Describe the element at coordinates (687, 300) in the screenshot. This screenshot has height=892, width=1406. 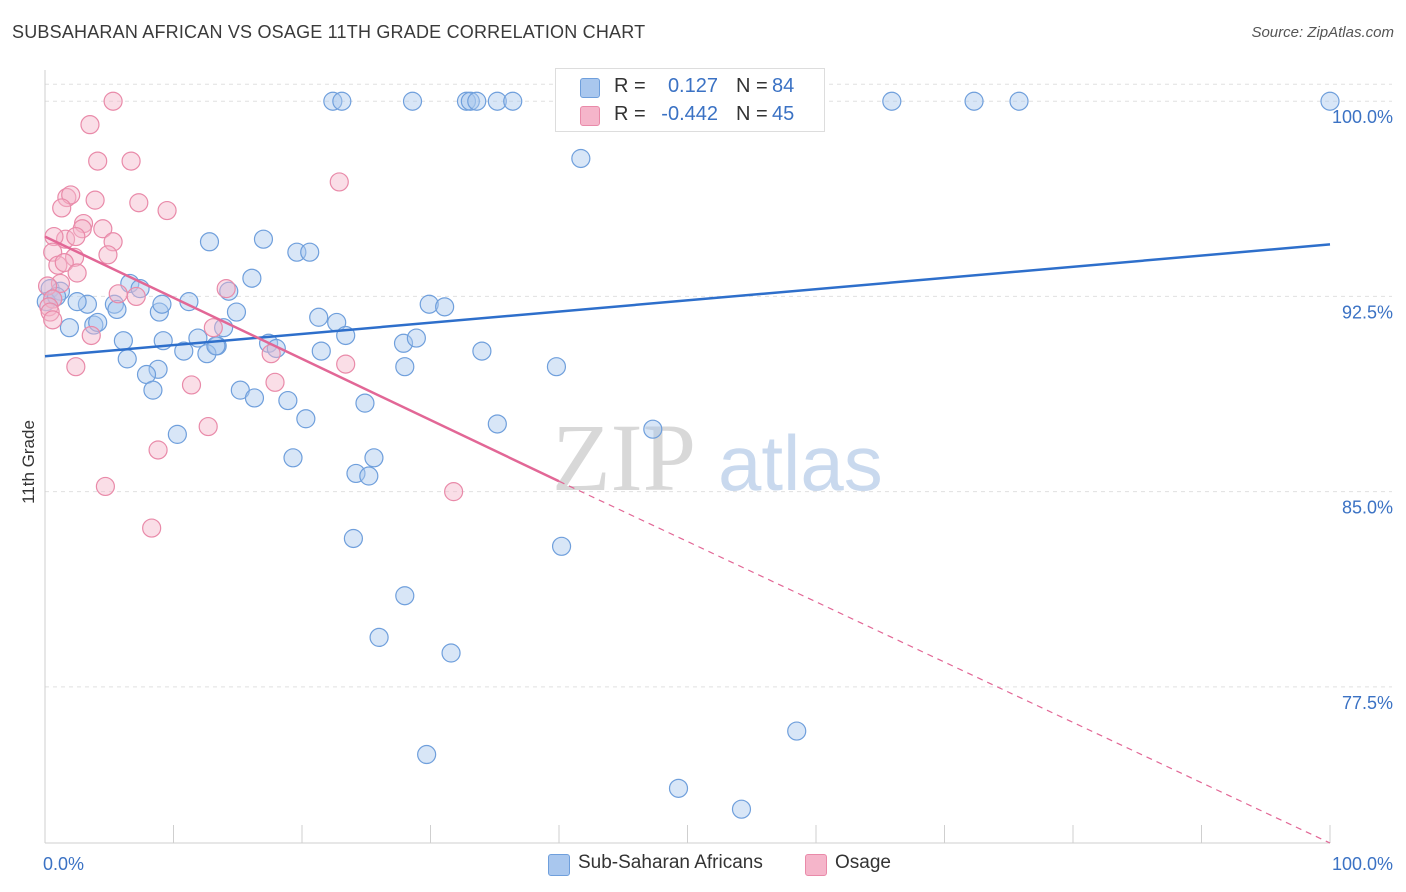
I see `trend-line-sub-saharan` at that location.